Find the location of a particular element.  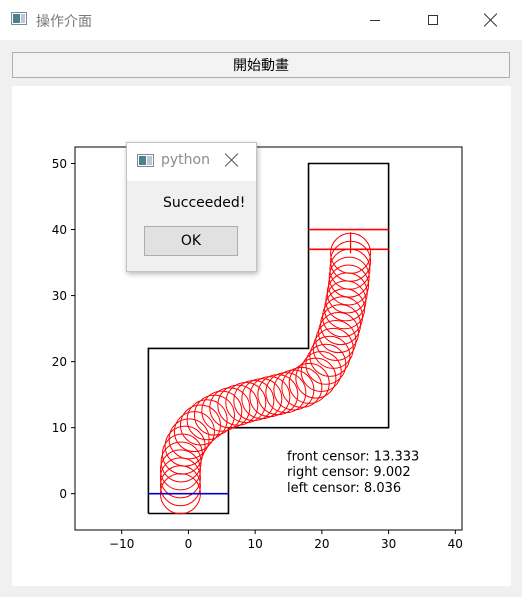

minimize-button is located at coordinates (375, 20).